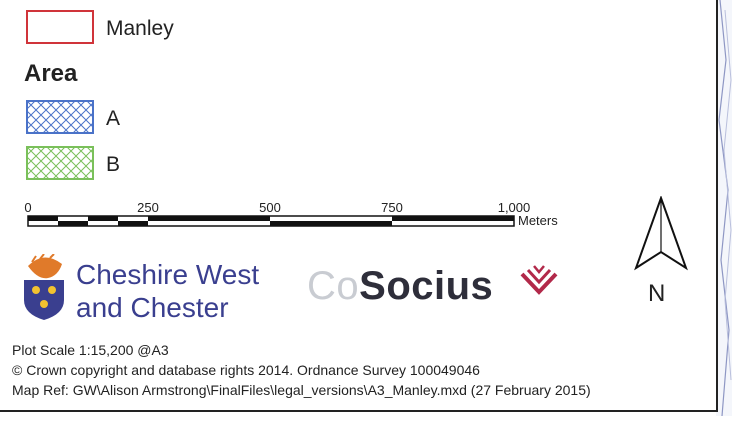  What do you see at coordinates (90, 350) in the screenshot?
I see `plot-scale: Plot Scale 1:15,200 @A3` at bounding box center [90, 350].